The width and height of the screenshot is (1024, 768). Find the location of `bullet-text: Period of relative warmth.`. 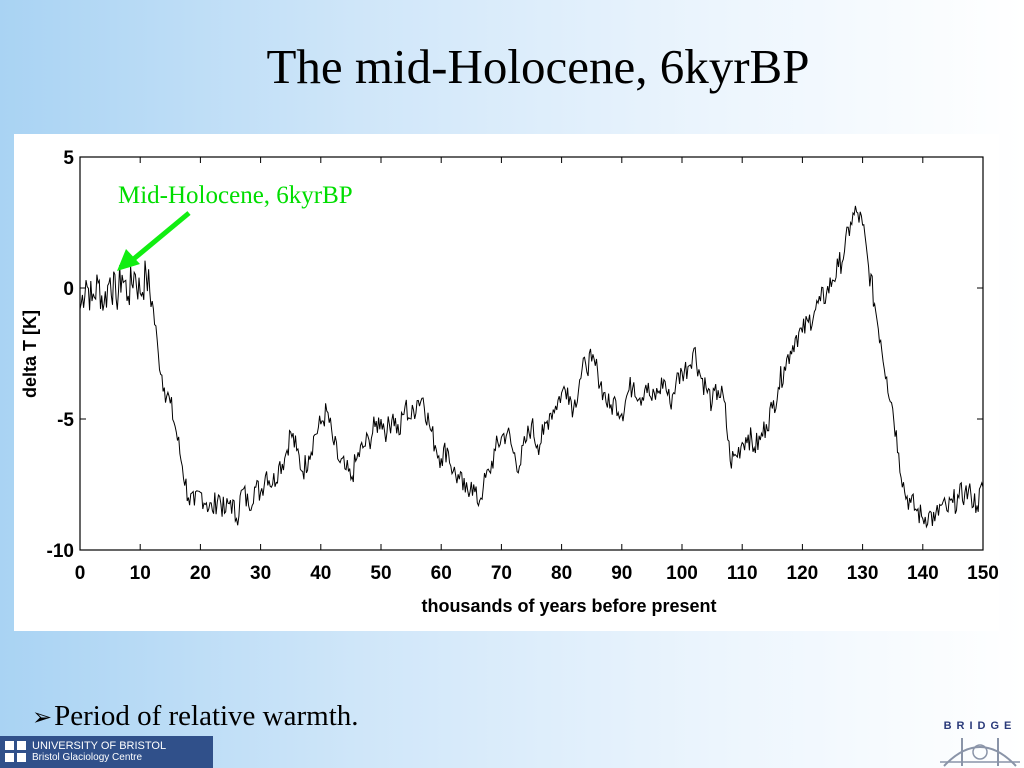

bullet-text: Period of relative warmth. is located at coordinates (206, 716).